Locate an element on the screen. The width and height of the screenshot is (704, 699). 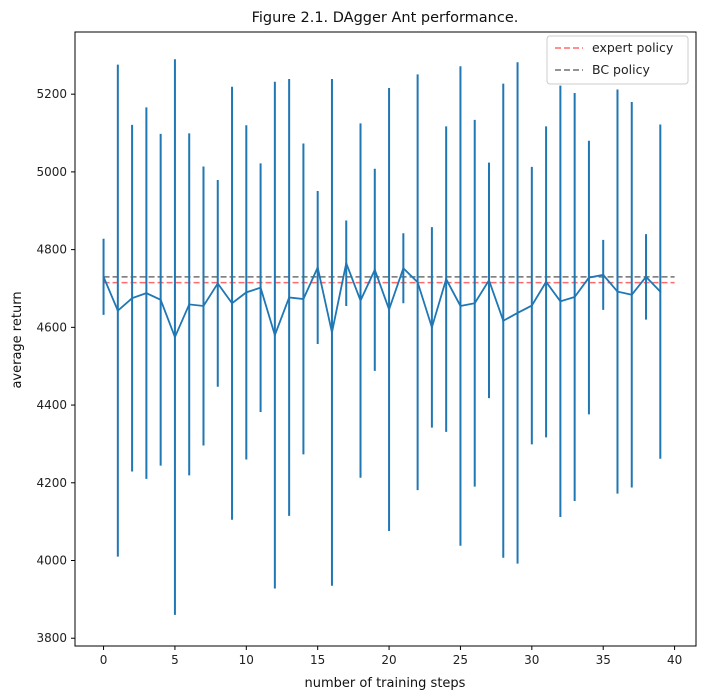
x-tick-label: 40 is located at coordinates (674, 660).